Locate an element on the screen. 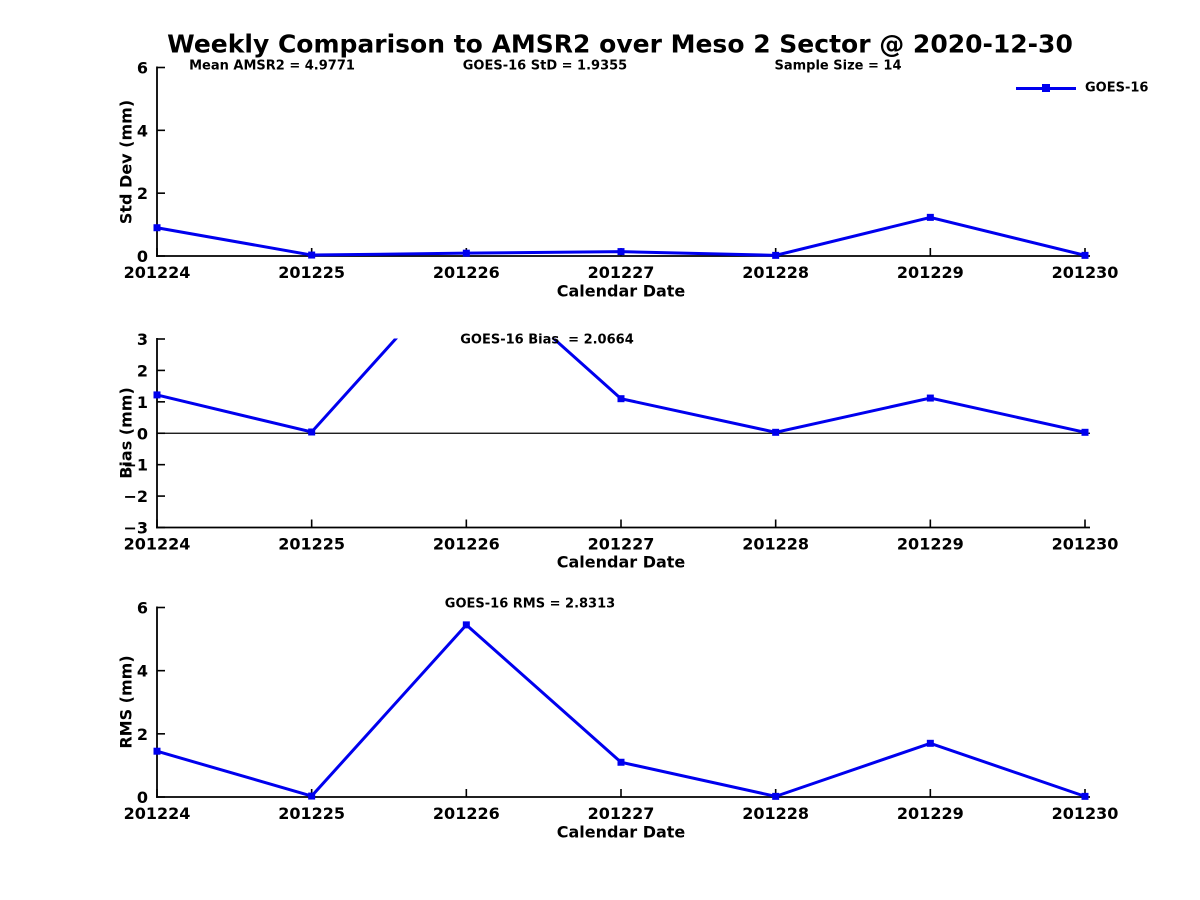 The image size is (1200, 900). annotation-goes16-std: GOES-16 StD = 1.9355 is located at coordinates (545, 66).